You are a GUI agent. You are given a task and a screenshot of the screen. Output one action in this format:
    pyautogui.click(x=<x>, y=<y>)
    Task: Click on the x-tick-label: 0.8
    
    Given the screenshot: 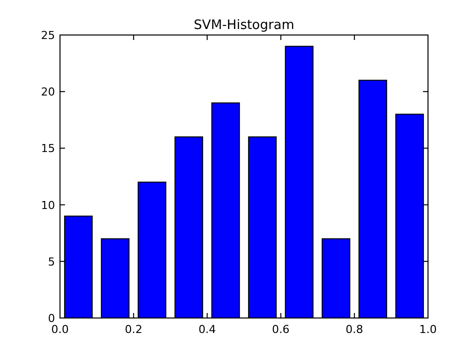 What is the action you would take?
    pyautogui.click(x=355, y=329)
    